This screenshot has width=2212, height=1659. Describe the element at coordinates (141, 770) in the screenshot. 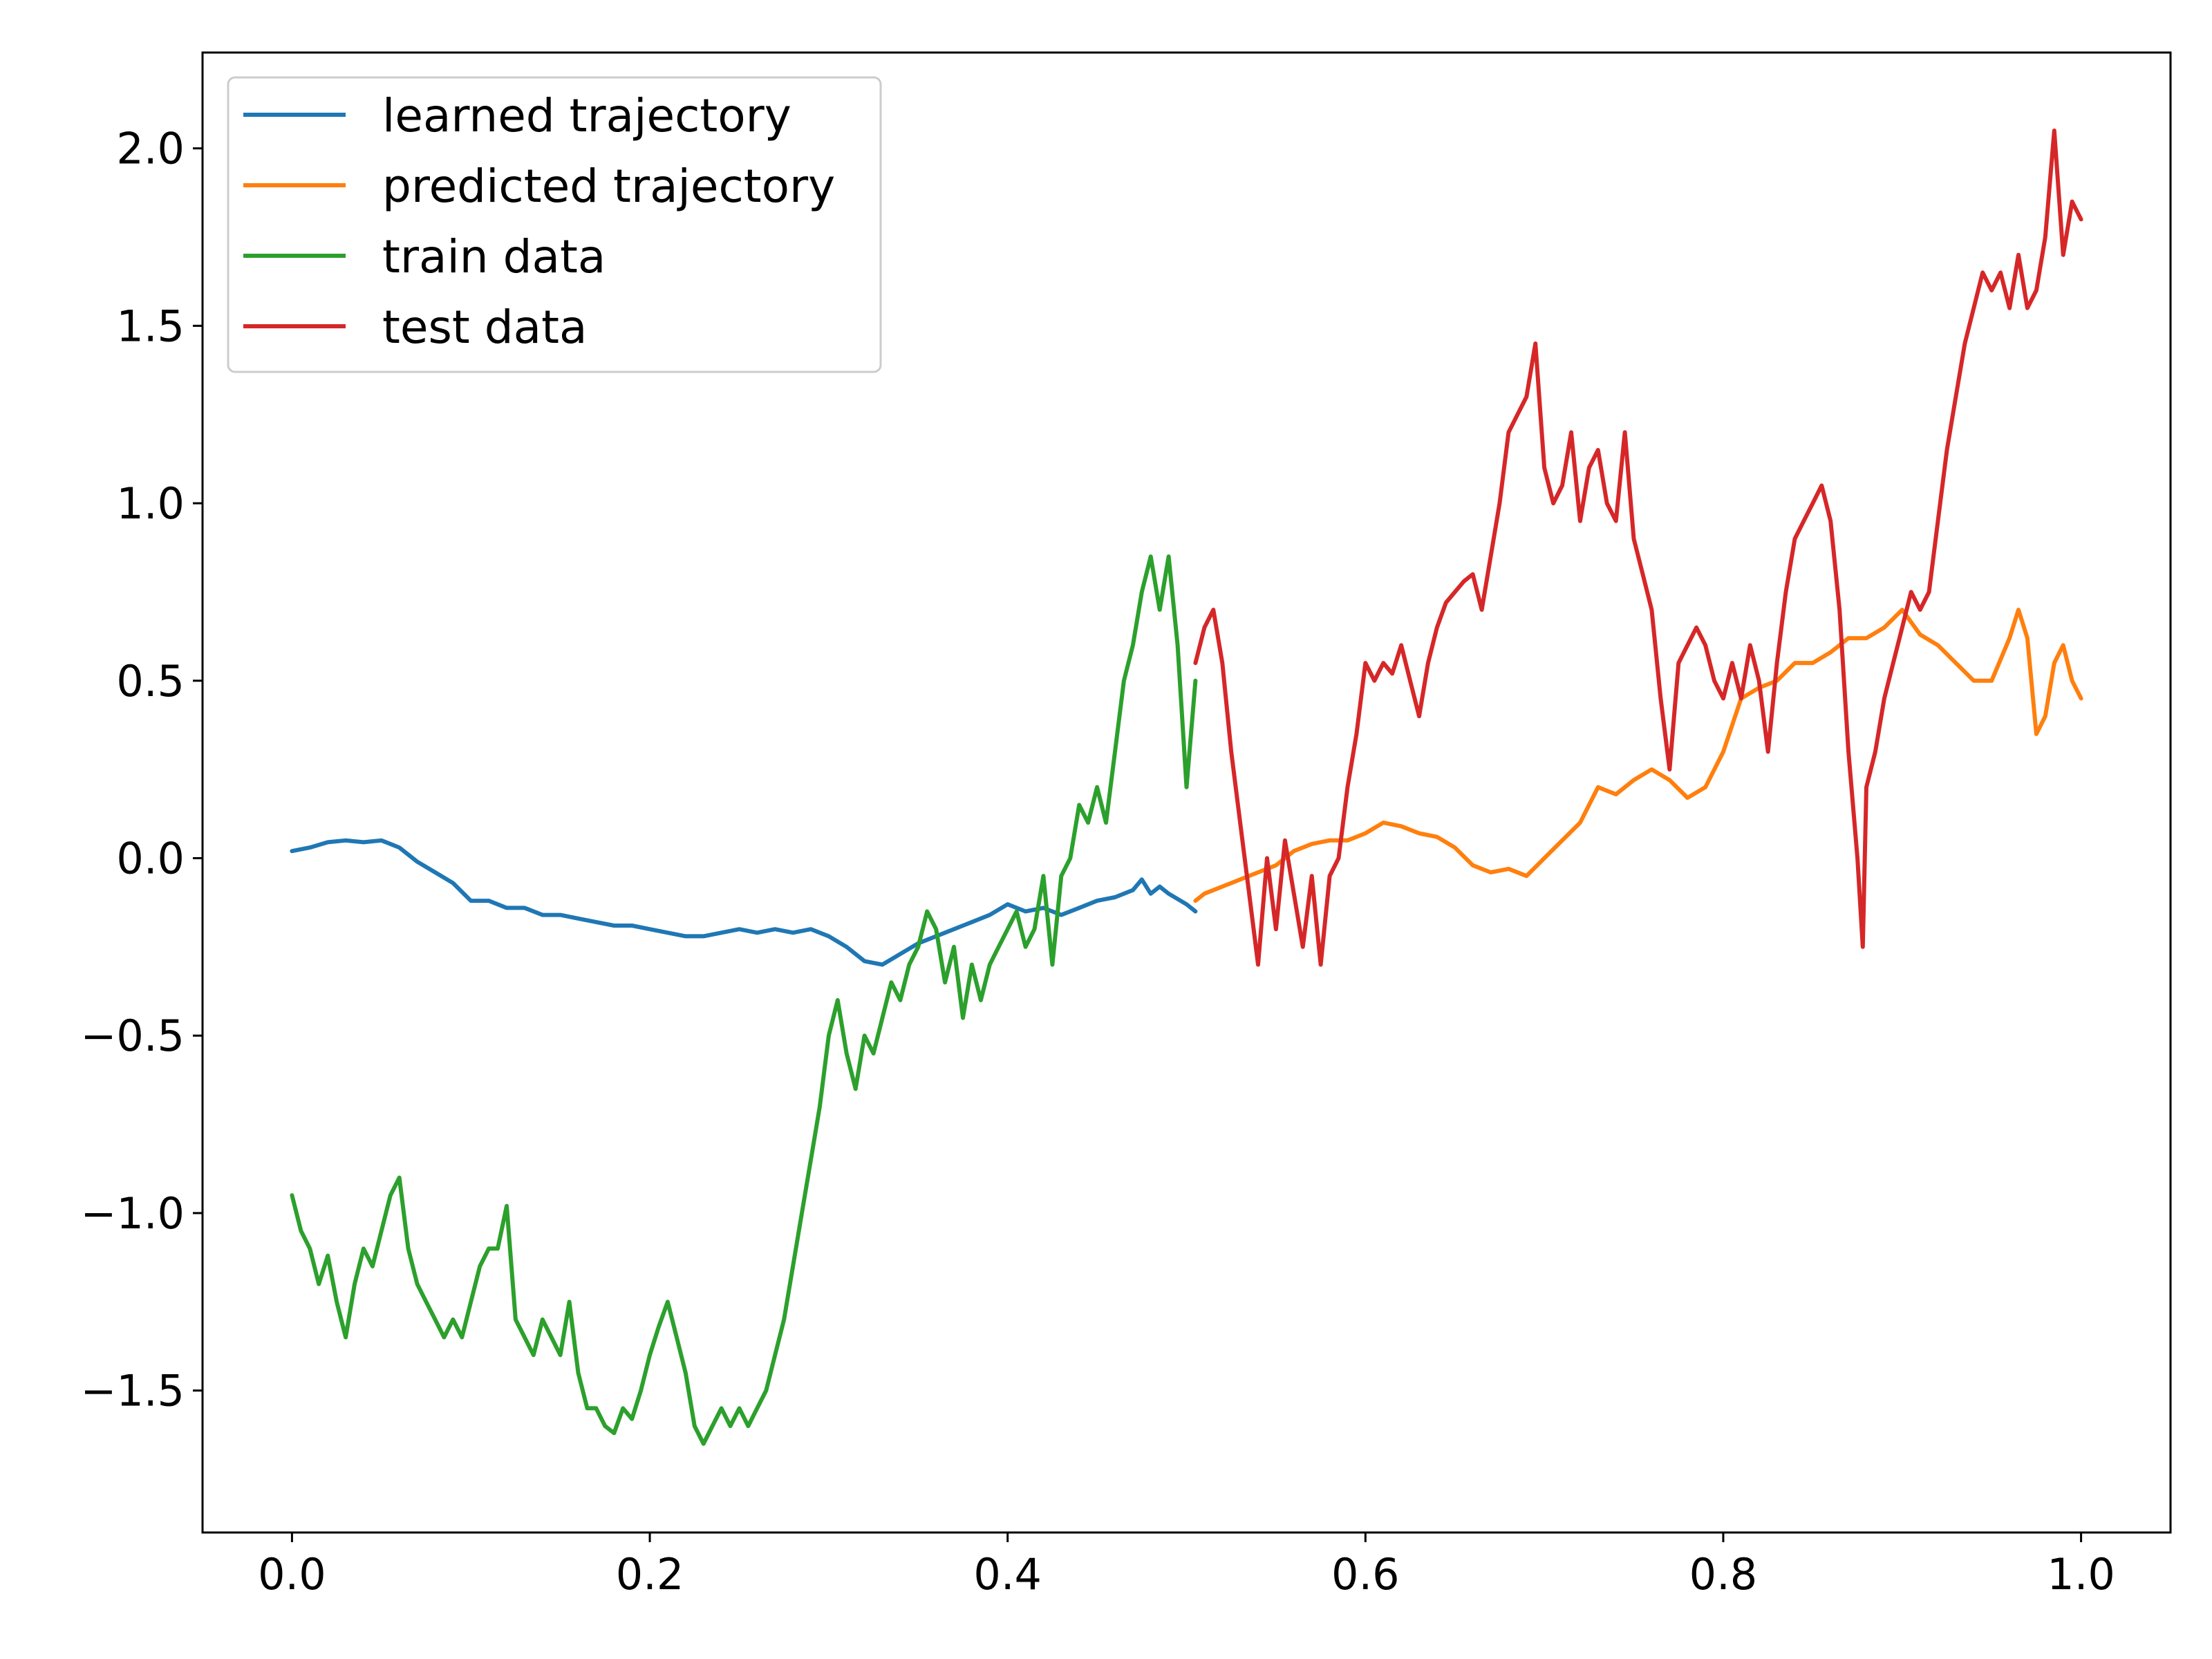

I see `y-axis: 2.0 1.5 1.0 0.5 0.0 −0.5 −1.0 −1.5` at that location.